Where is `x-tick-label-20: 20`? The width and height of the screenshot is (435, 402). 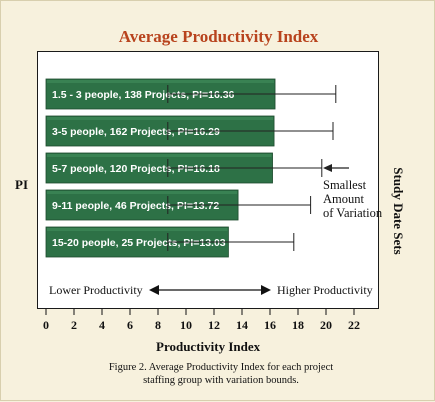 x-tick-label-20: 20 is located at coordinates (326, 325).